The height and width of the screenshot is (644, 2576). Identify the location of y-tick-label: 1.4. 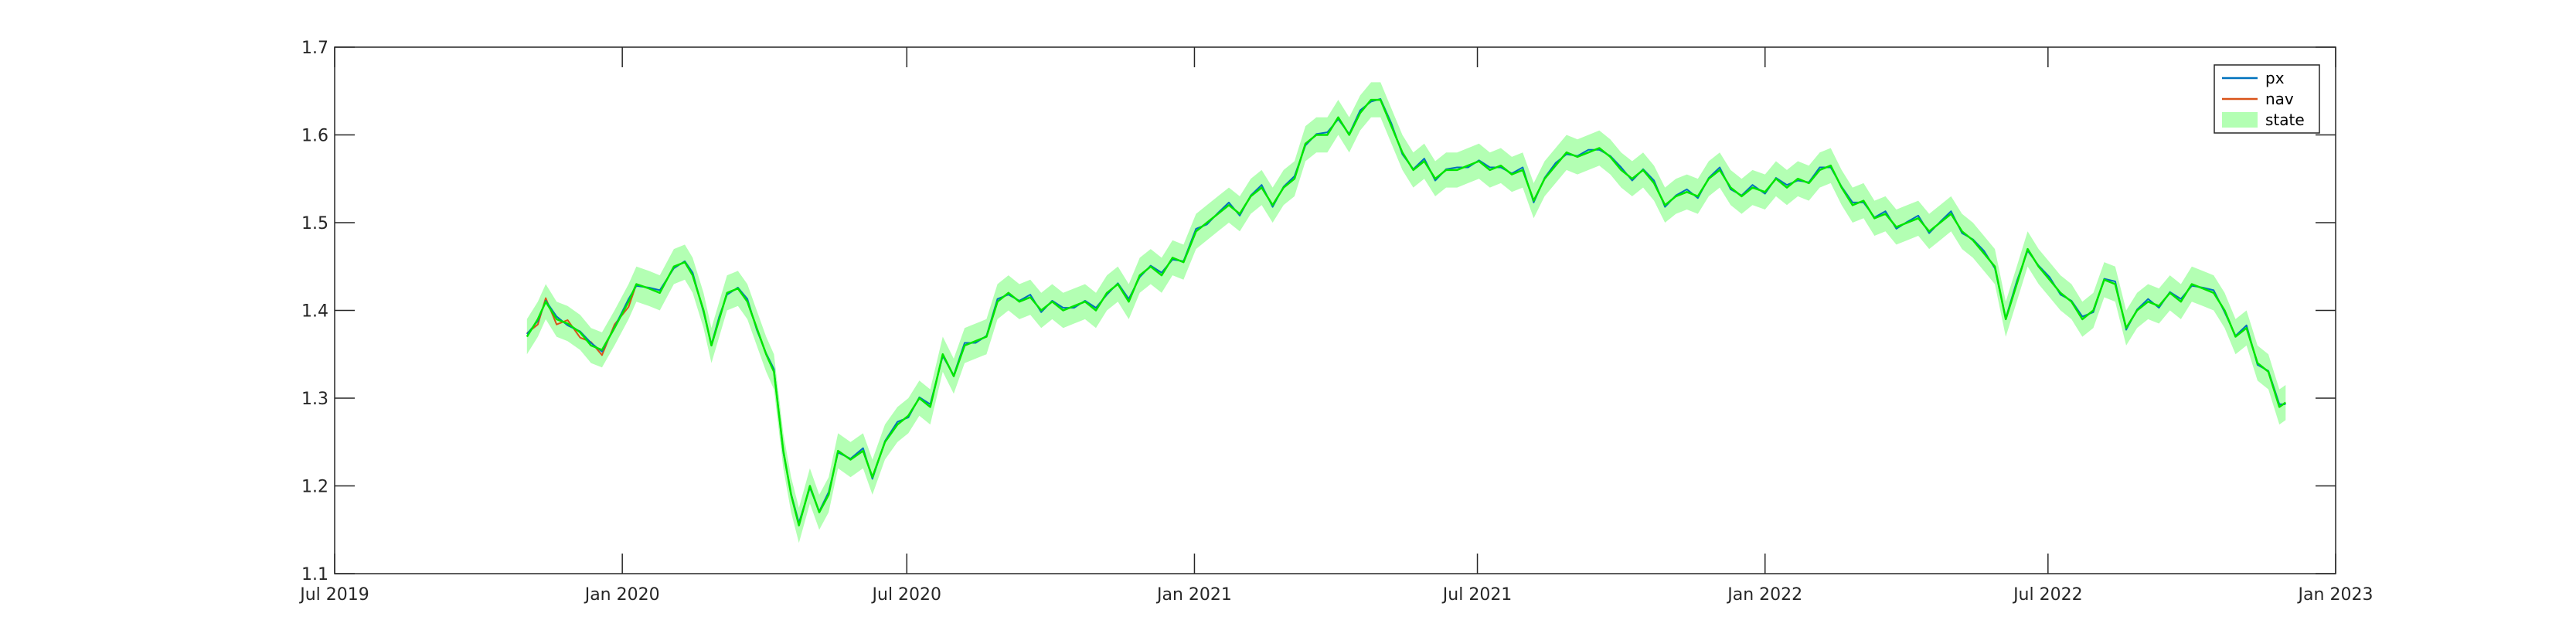
(314, 312).